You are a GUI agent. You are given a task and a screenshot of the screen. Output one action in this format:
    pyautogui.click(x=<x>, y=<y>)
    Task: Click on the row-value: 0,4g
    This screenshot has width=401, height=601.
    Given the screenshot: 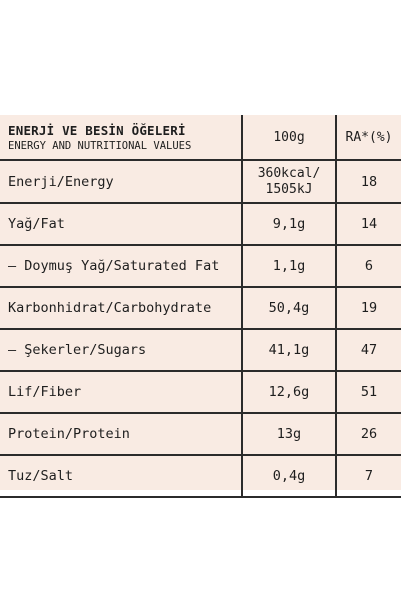 What is the action you would take?
    pyautogui.click(x=288, y=476)
    